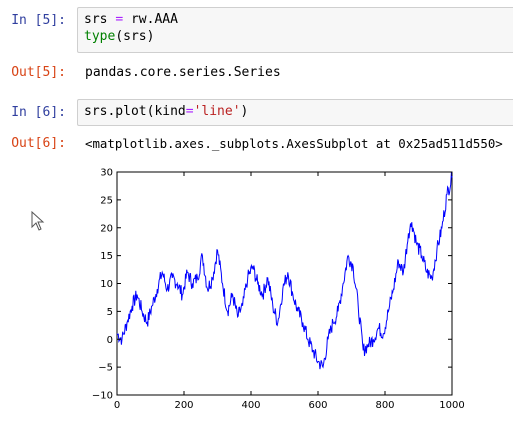  I want to click on y-tick-label: 15, so click(106, 256).